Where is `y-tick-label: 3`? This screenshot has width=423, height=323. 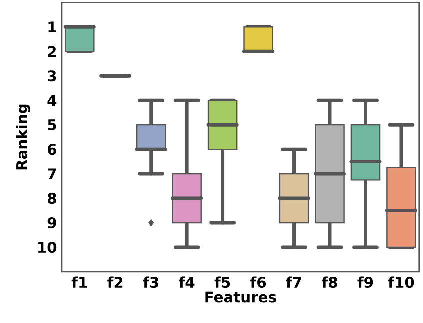 y-tick-label: 3 is located at coordinates (52, 76).